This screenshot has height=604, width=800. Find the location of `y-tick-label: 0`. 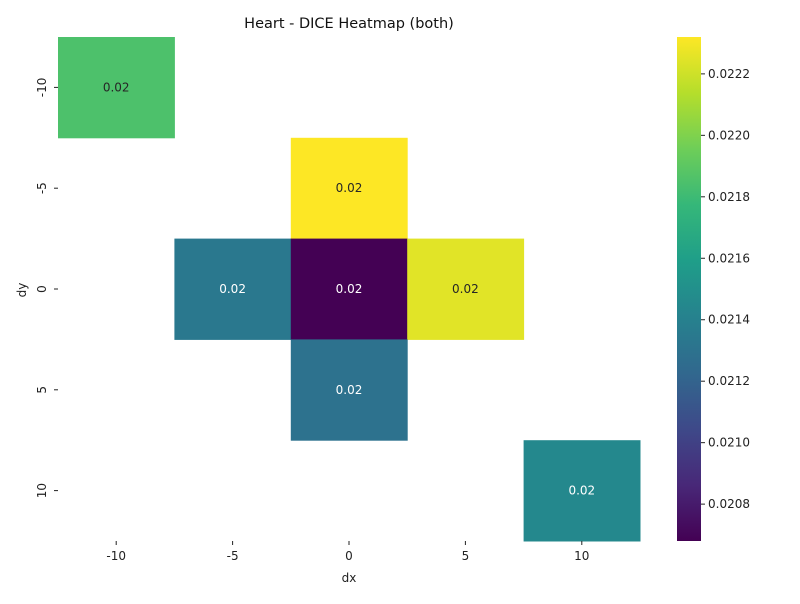

y-tick-label: 0 is located at coordinates (42, 289).